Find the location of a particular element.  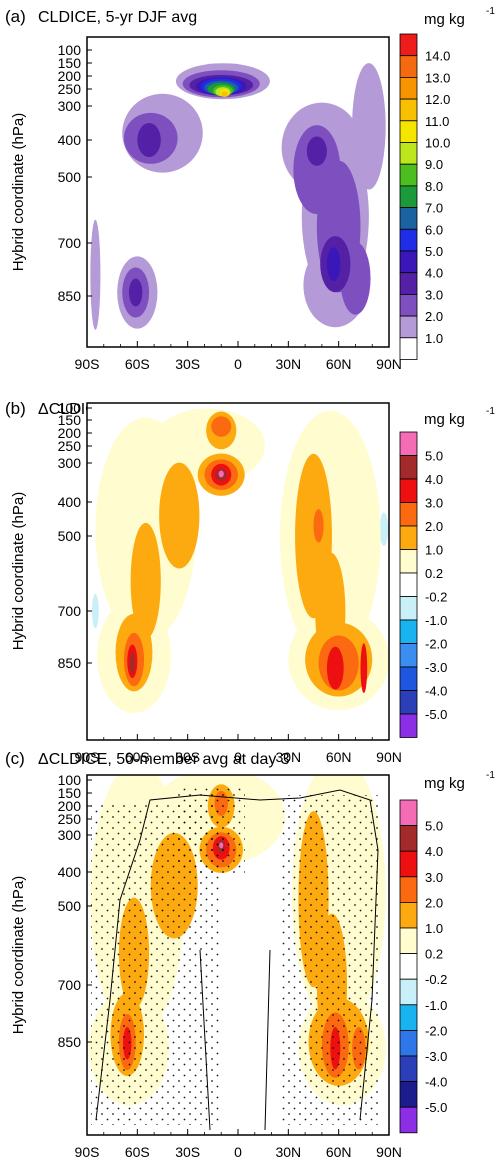

significance-stipple-top is located at coordinates (210, 830).